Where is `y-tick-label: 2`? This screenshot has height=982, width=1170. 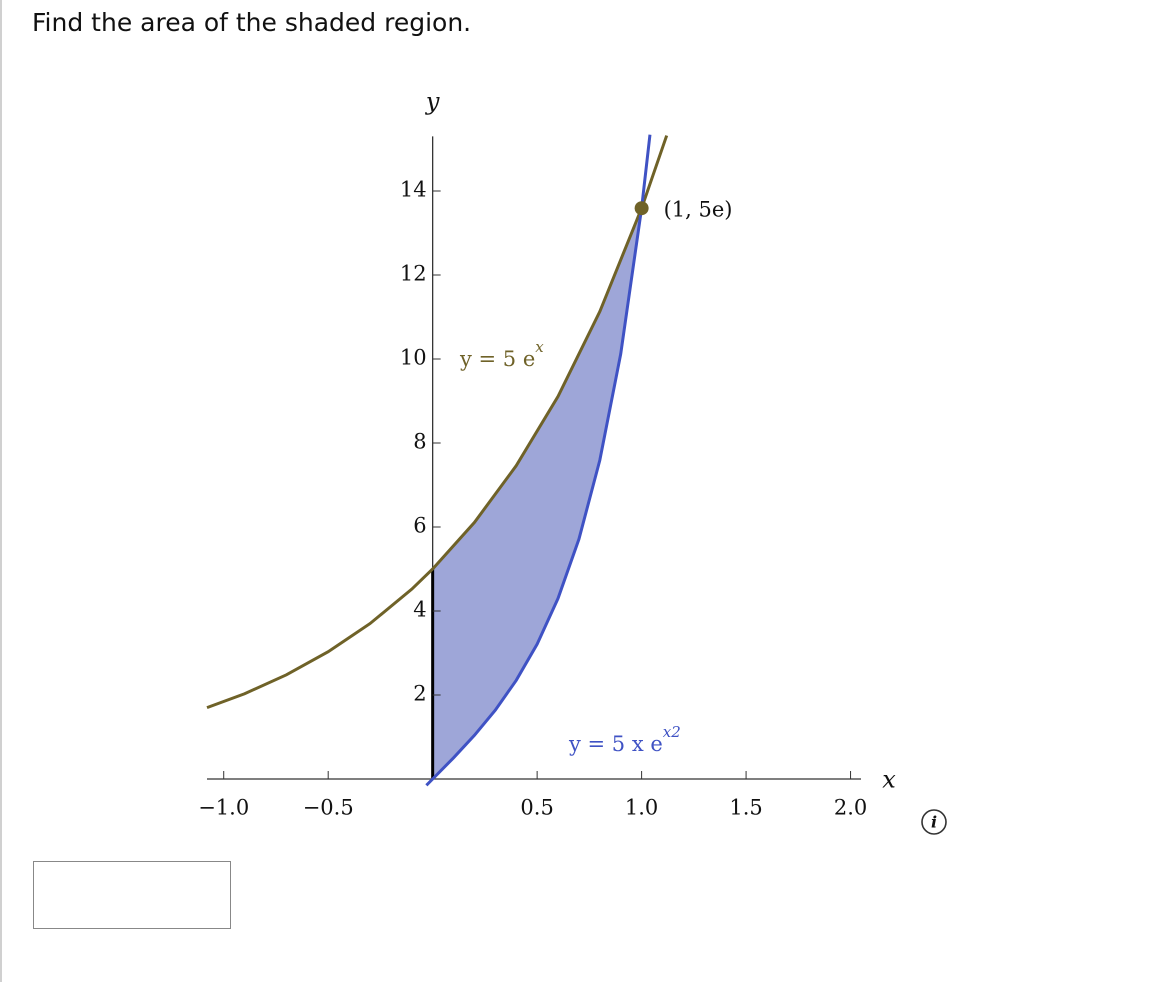 y-tick-label: 2 is located at coordinates (419, 694).